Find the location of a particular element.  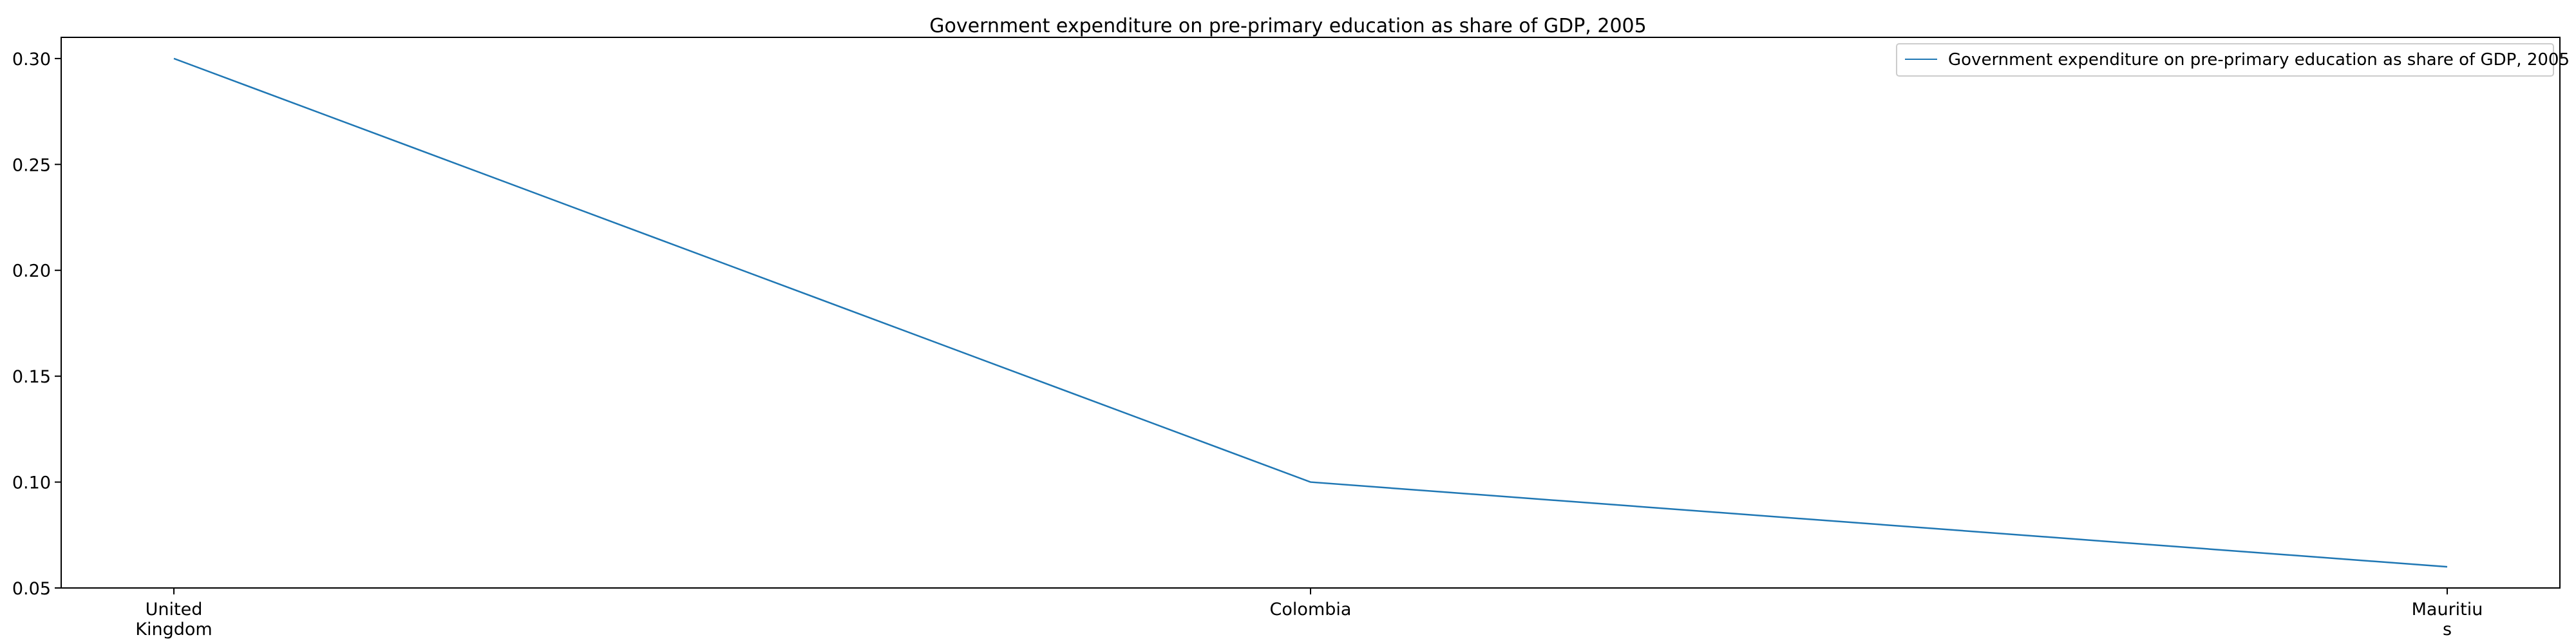

x-tick-label: Mauritiu s is located at coordinates (2447, 619).